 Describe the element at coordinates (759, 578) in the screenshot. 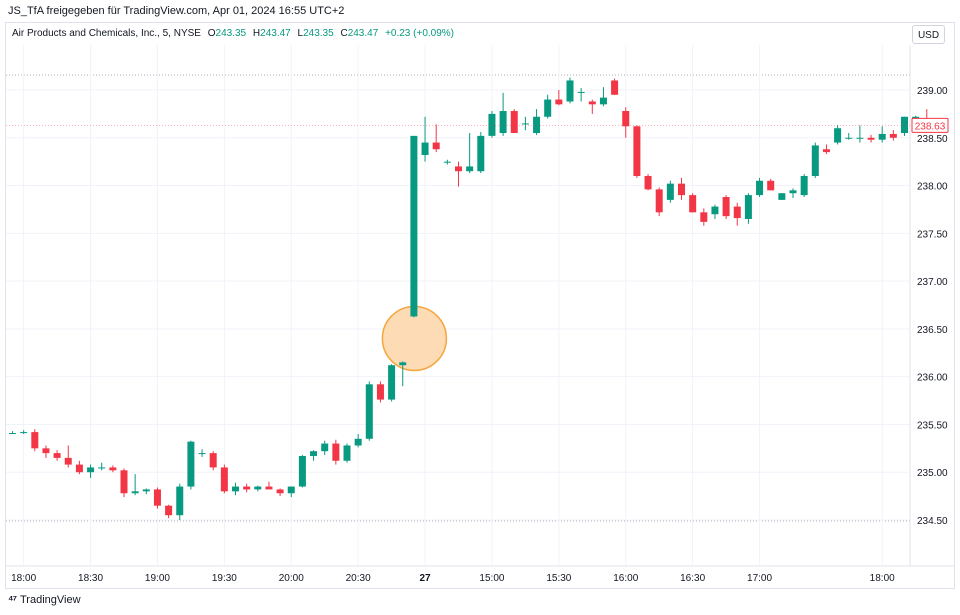

I see `x-tick-label: 17:00` at that location.